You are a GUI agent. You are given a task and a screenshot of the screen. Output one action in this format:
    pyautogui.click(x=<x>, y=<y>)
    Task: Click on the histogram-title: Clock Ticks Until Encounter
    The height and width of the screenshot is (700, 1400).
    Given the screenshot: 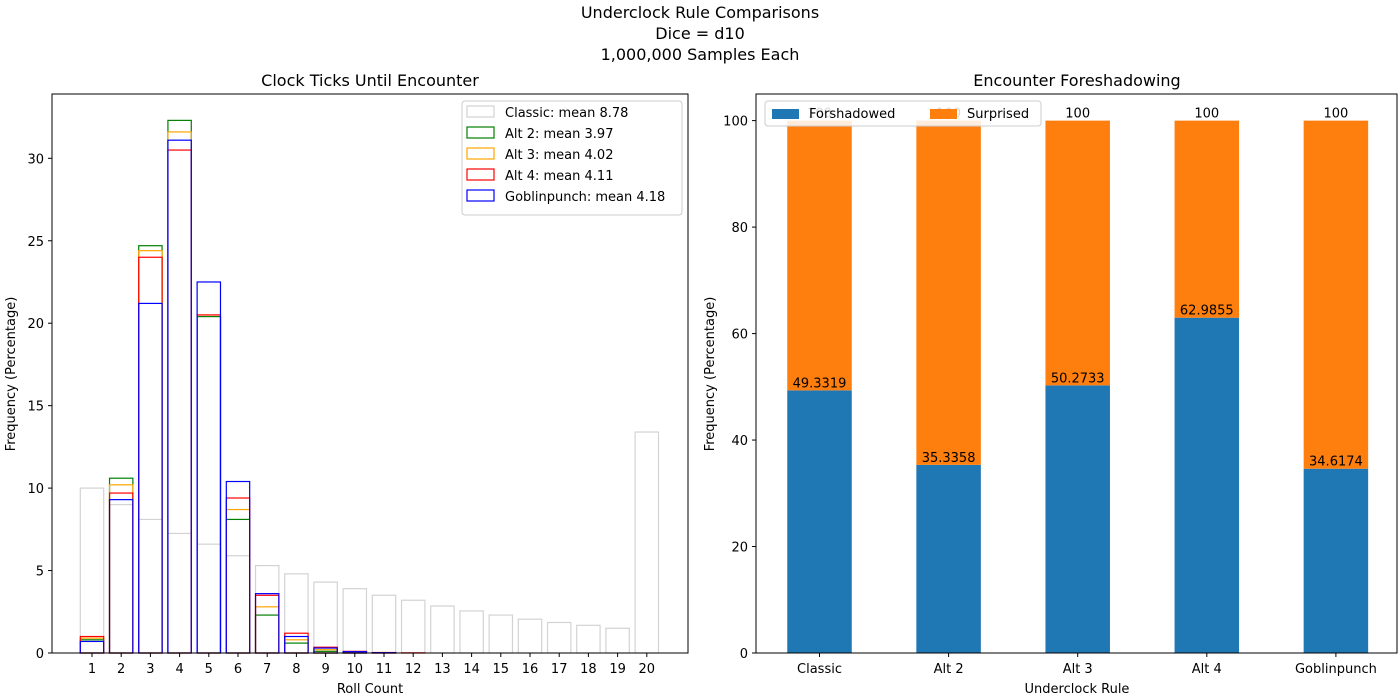 What is the action you would take?
    pyautogui.click(x=370, y=80)
    